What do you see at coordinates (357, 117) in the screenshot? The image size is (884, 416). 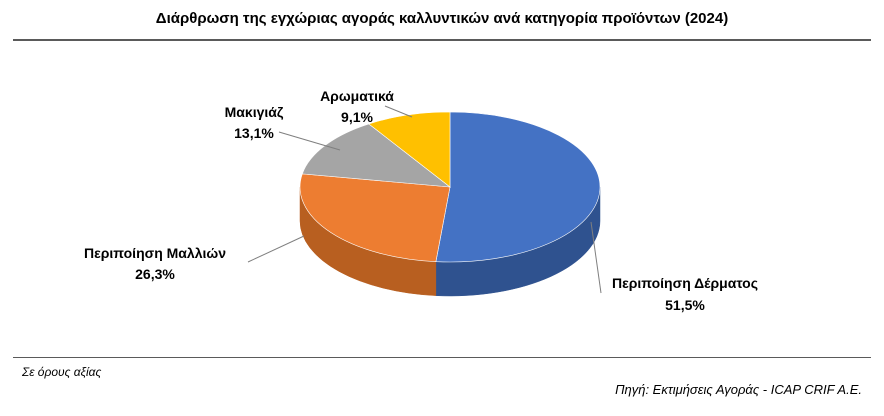 I see `slice-value-3: 9,1%` at bounding box center [357, 117].